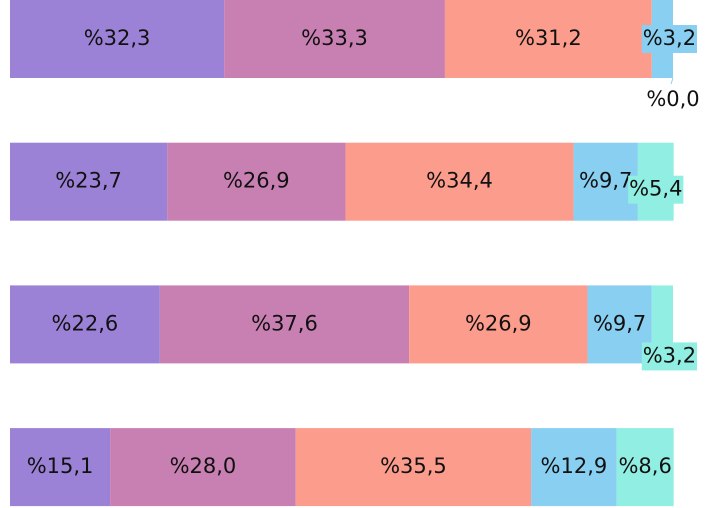 The image size is (718, 508). I want to click on value-label: %32,3, so click(117, 38).